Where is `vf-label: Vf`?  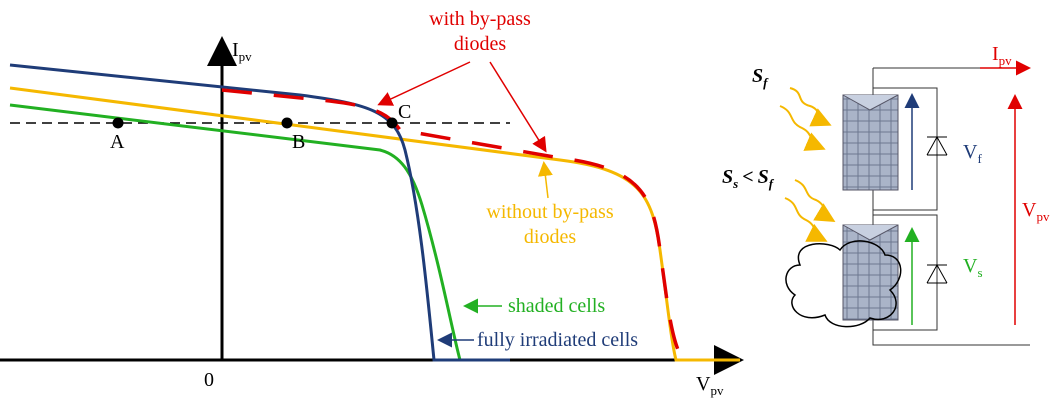 vf-label: Vf is located at coordinates (972, 153).